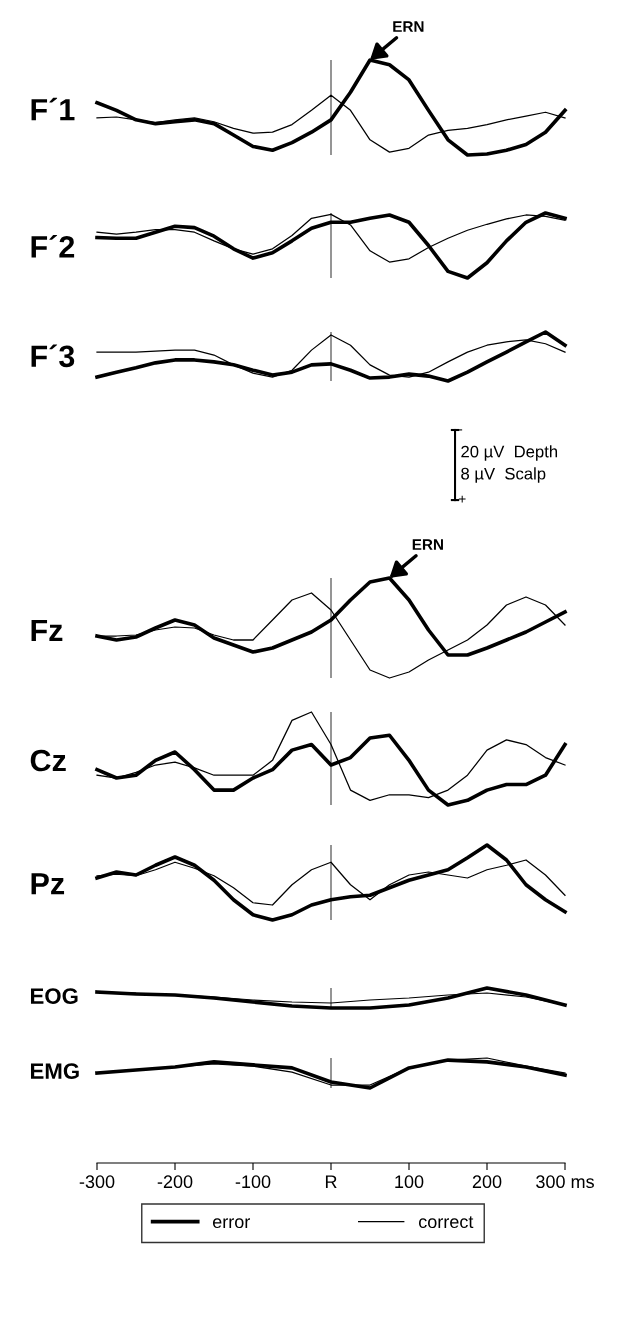  What do you see at coordinates (53, 109) in the screenshot?
I see `y-axis-title: F´1` at bounding box center [53, 109].